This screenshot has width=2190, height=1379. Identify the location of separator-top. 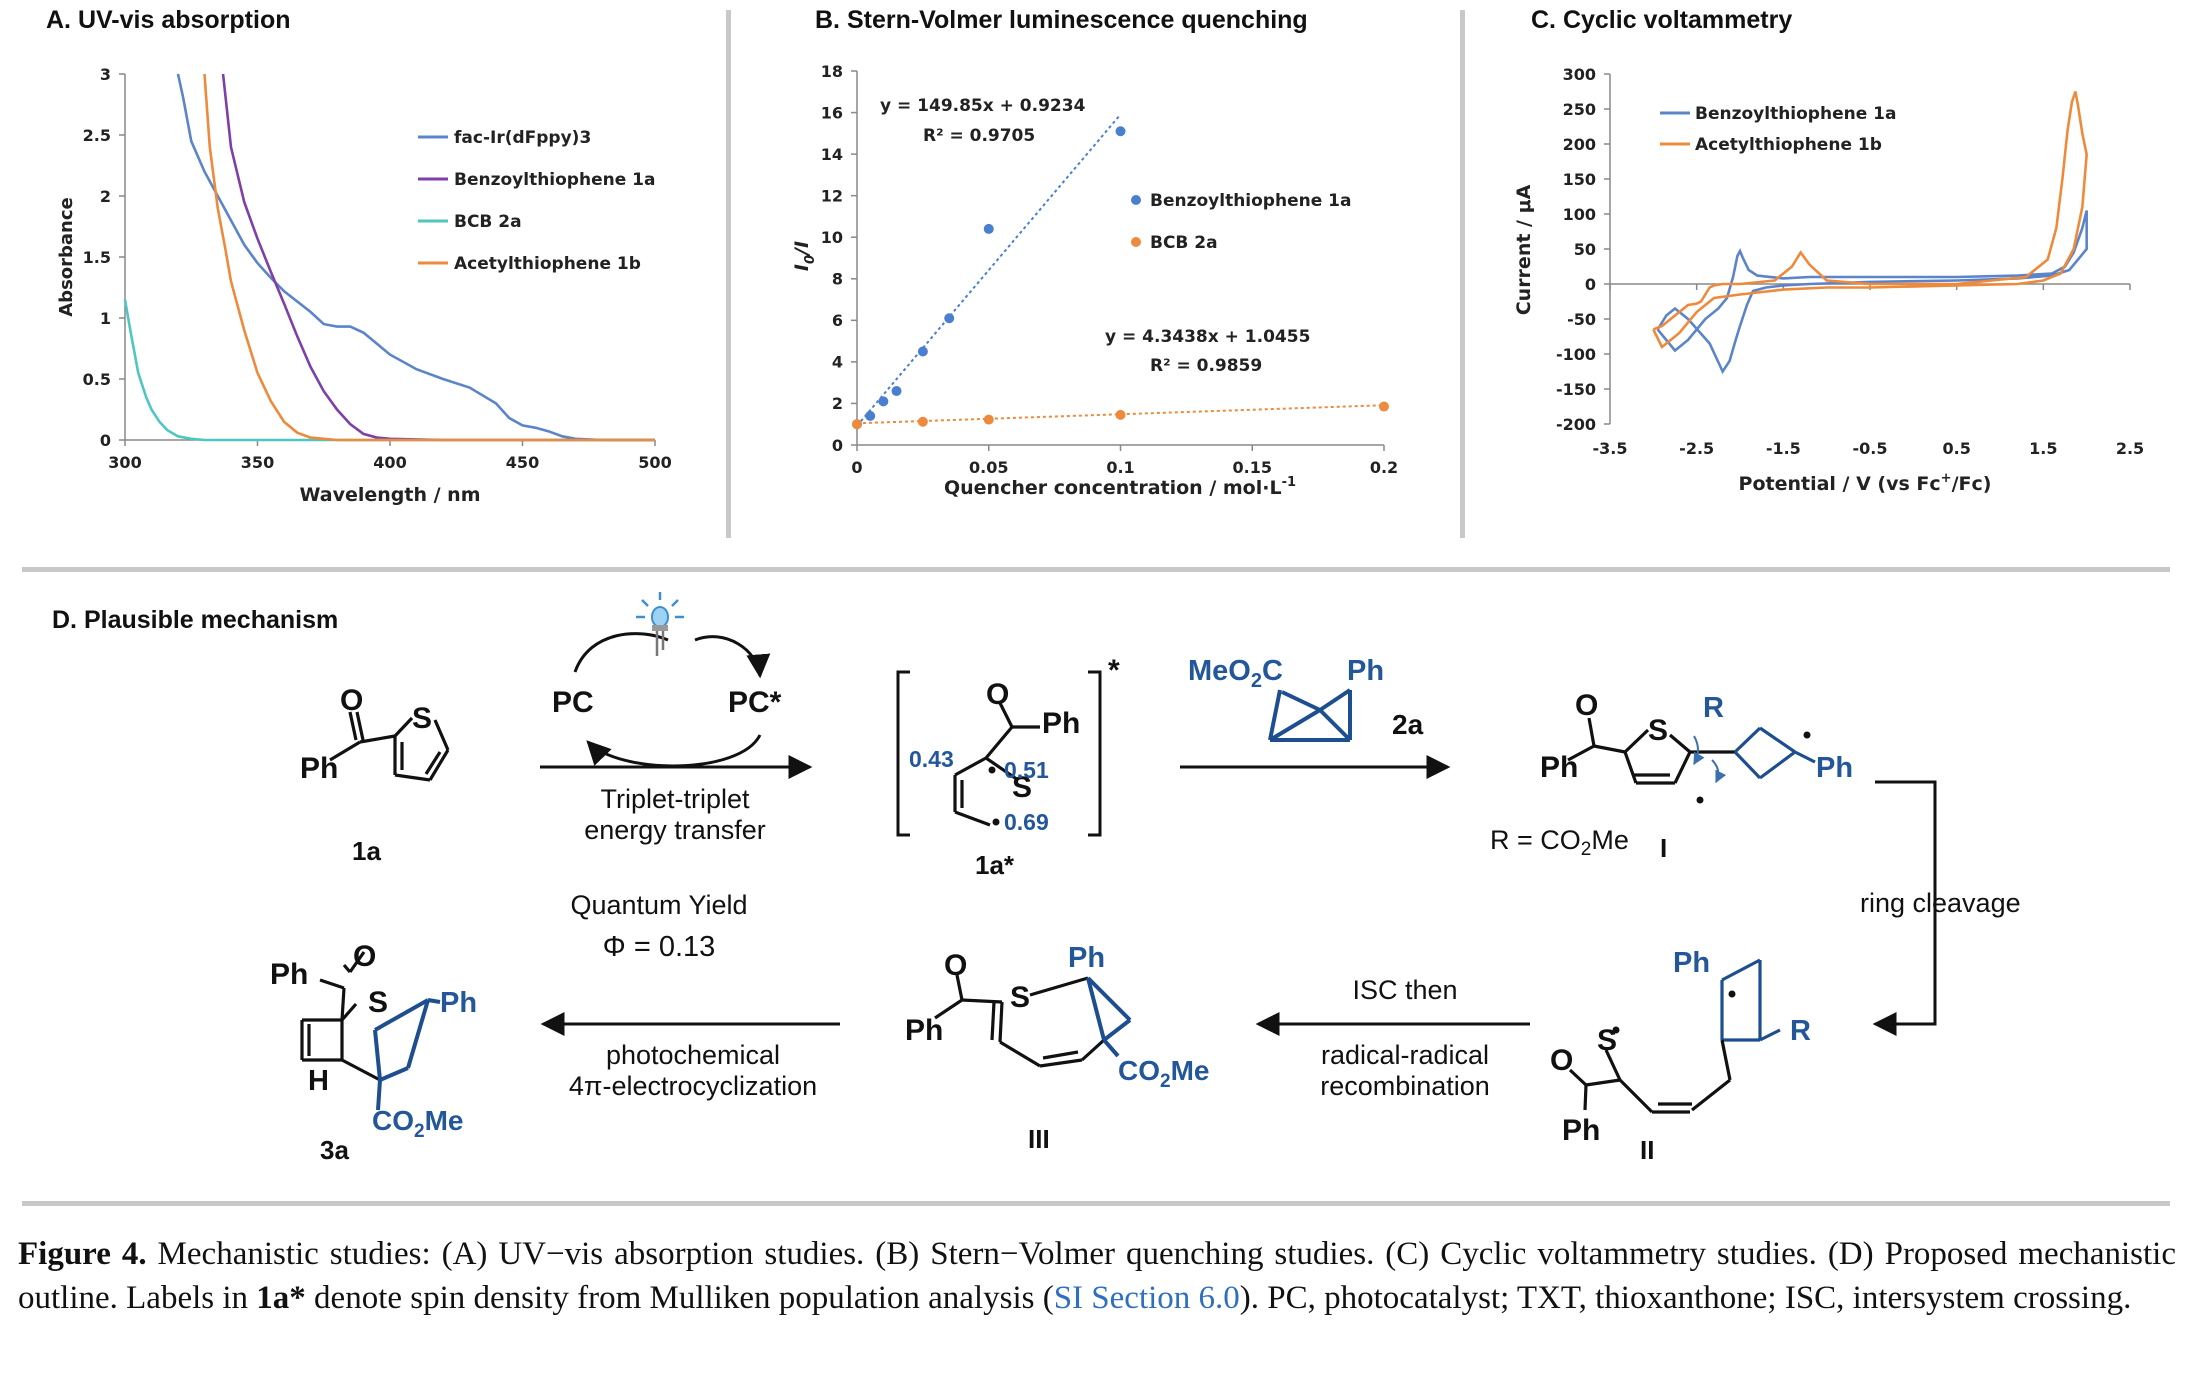
(1096, 569).